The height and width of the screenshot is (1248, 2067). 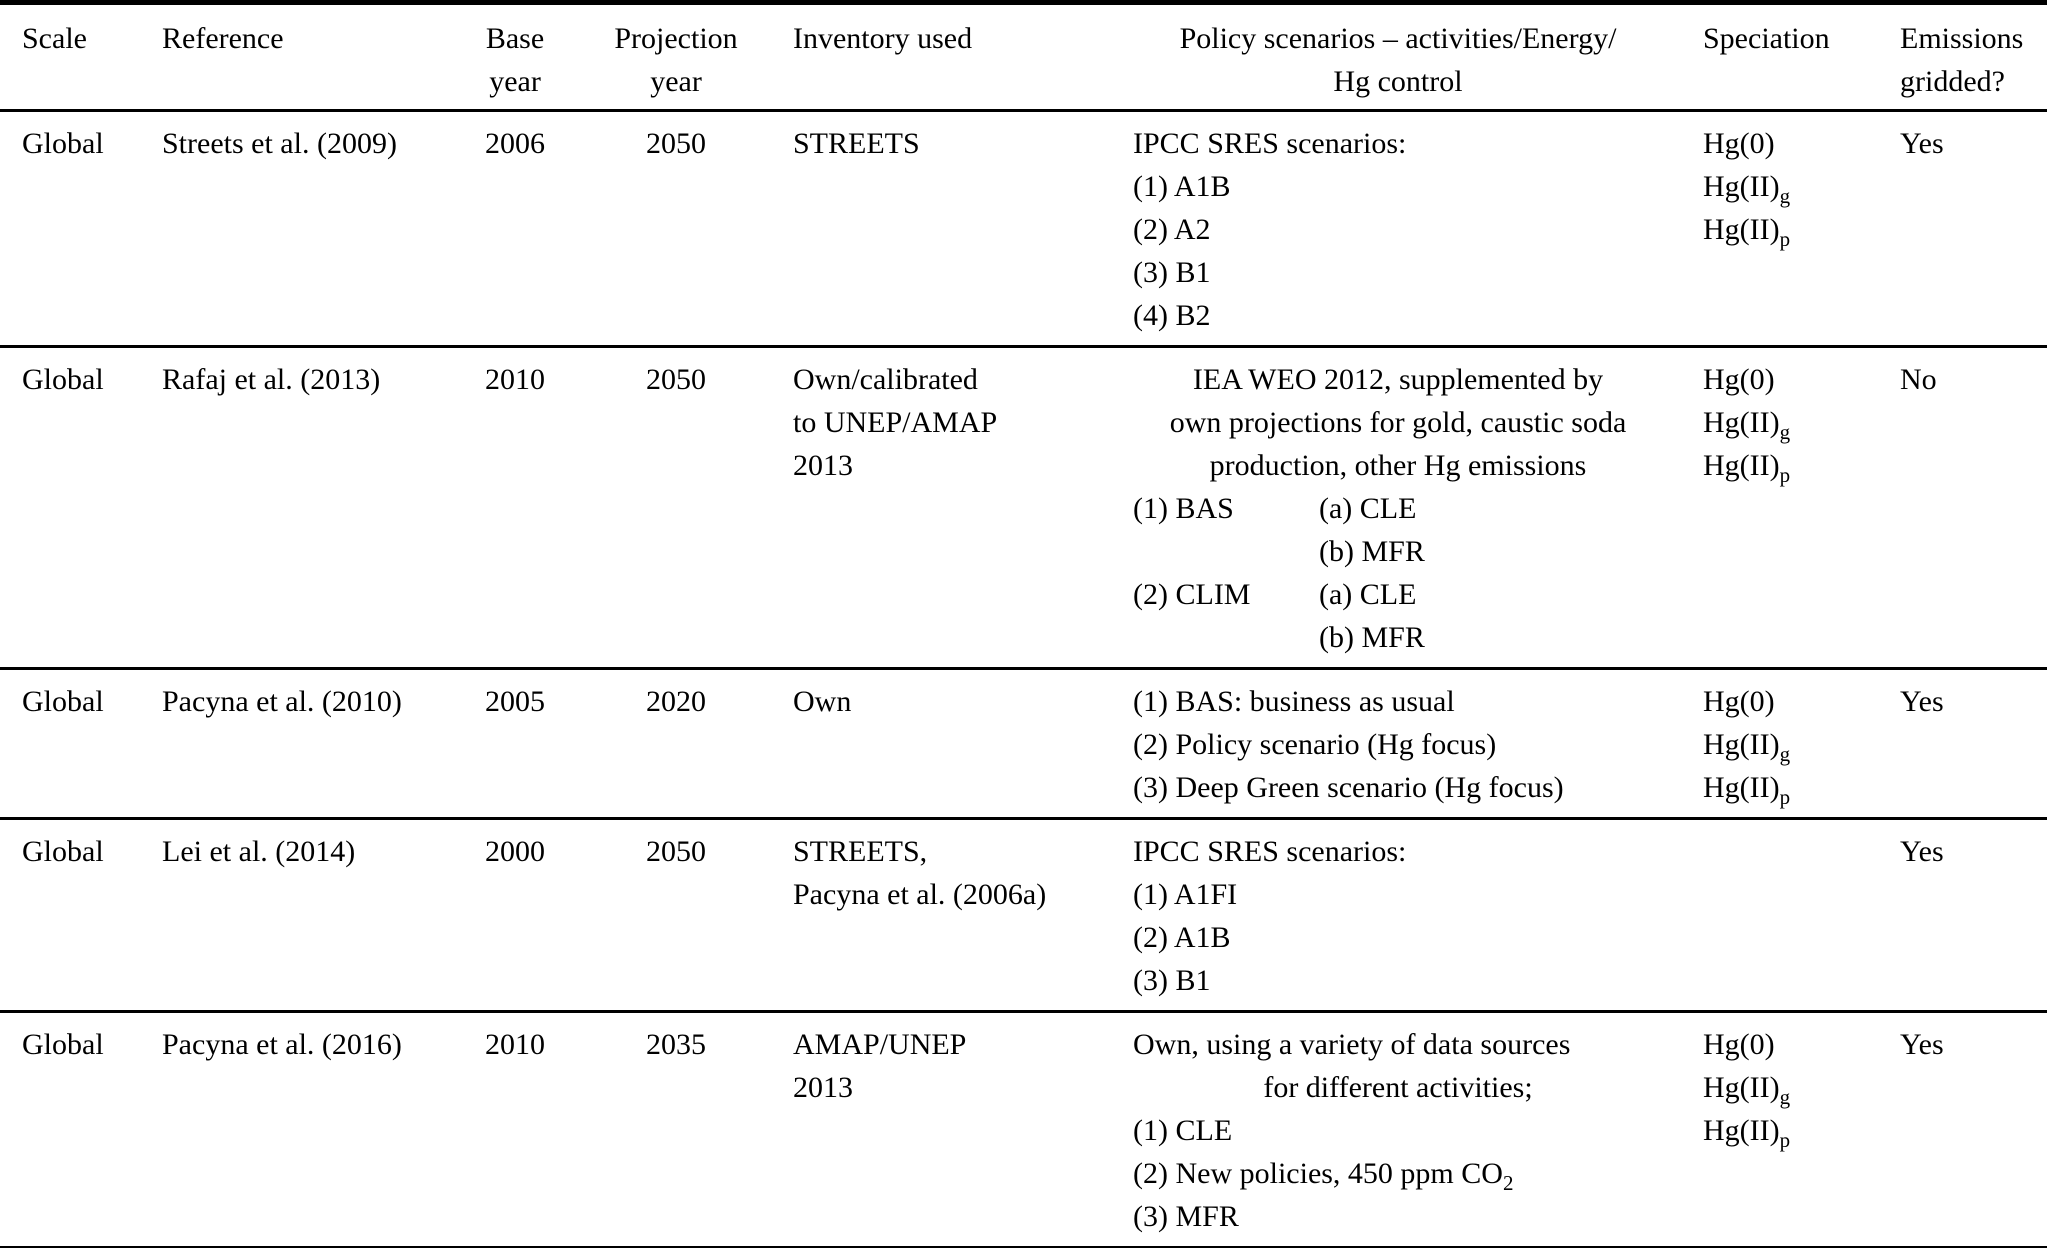 What do you see at coordinates (885, 379) in the screenshot?
I see `cell-text: Own/calibrated` at bounding box center [885, 379].